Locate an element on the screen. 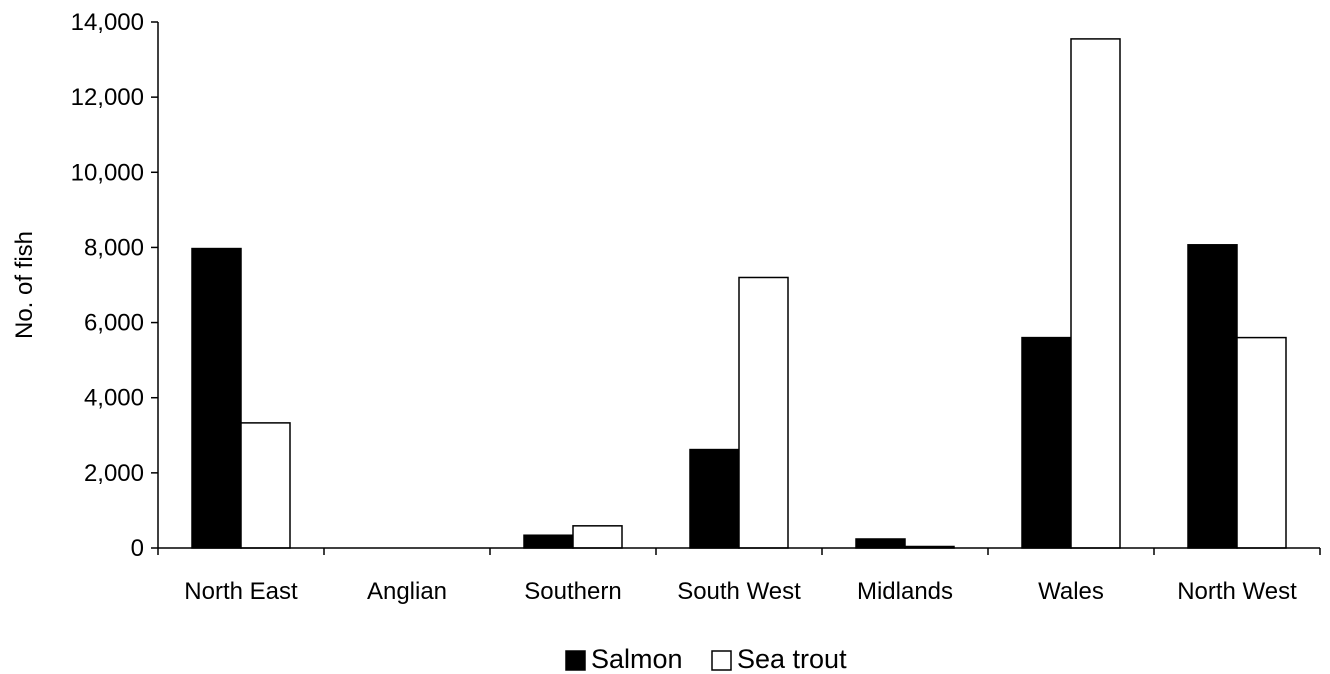 The width and height of the screenshot is (1330, 674). y-tick-label: 6,000 is located at coordinates (114, 323).